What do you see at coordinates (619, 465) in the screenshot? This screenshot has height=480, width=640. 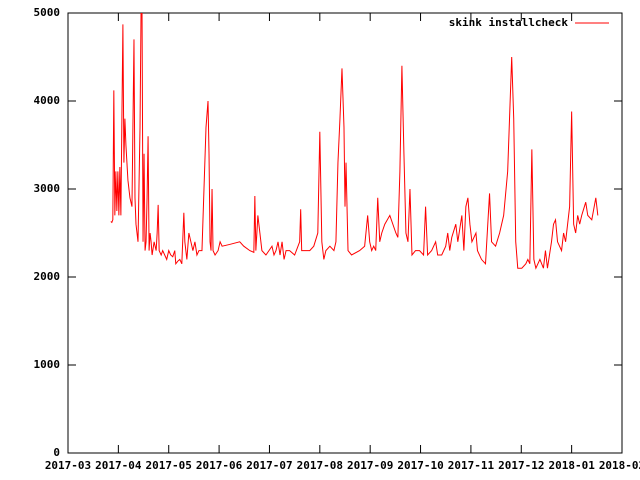 I see `x-tick-label: 2018-02` at bounding box center [619, 465].